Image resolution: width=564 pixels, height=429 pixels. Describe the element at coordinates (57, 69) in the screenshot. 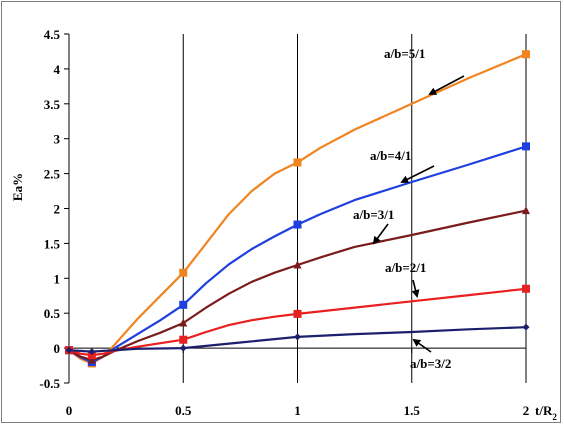

I see `y-tick-label-9: 4` at that location.